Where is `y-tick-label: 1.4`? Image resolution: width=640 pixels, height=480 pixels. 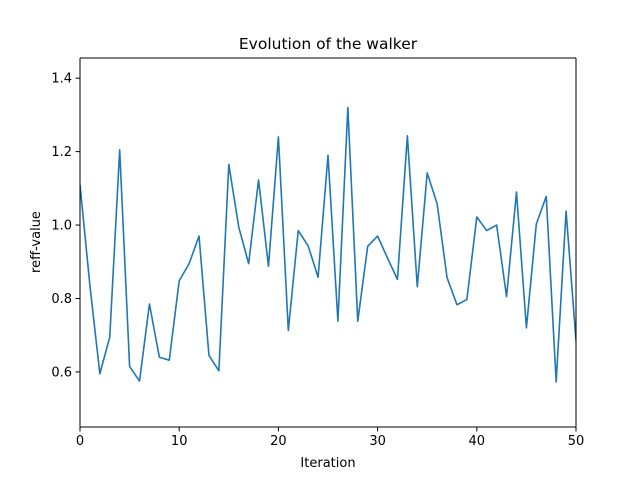 y-tick-label: 1.4 is located at coordinates (61, 79).